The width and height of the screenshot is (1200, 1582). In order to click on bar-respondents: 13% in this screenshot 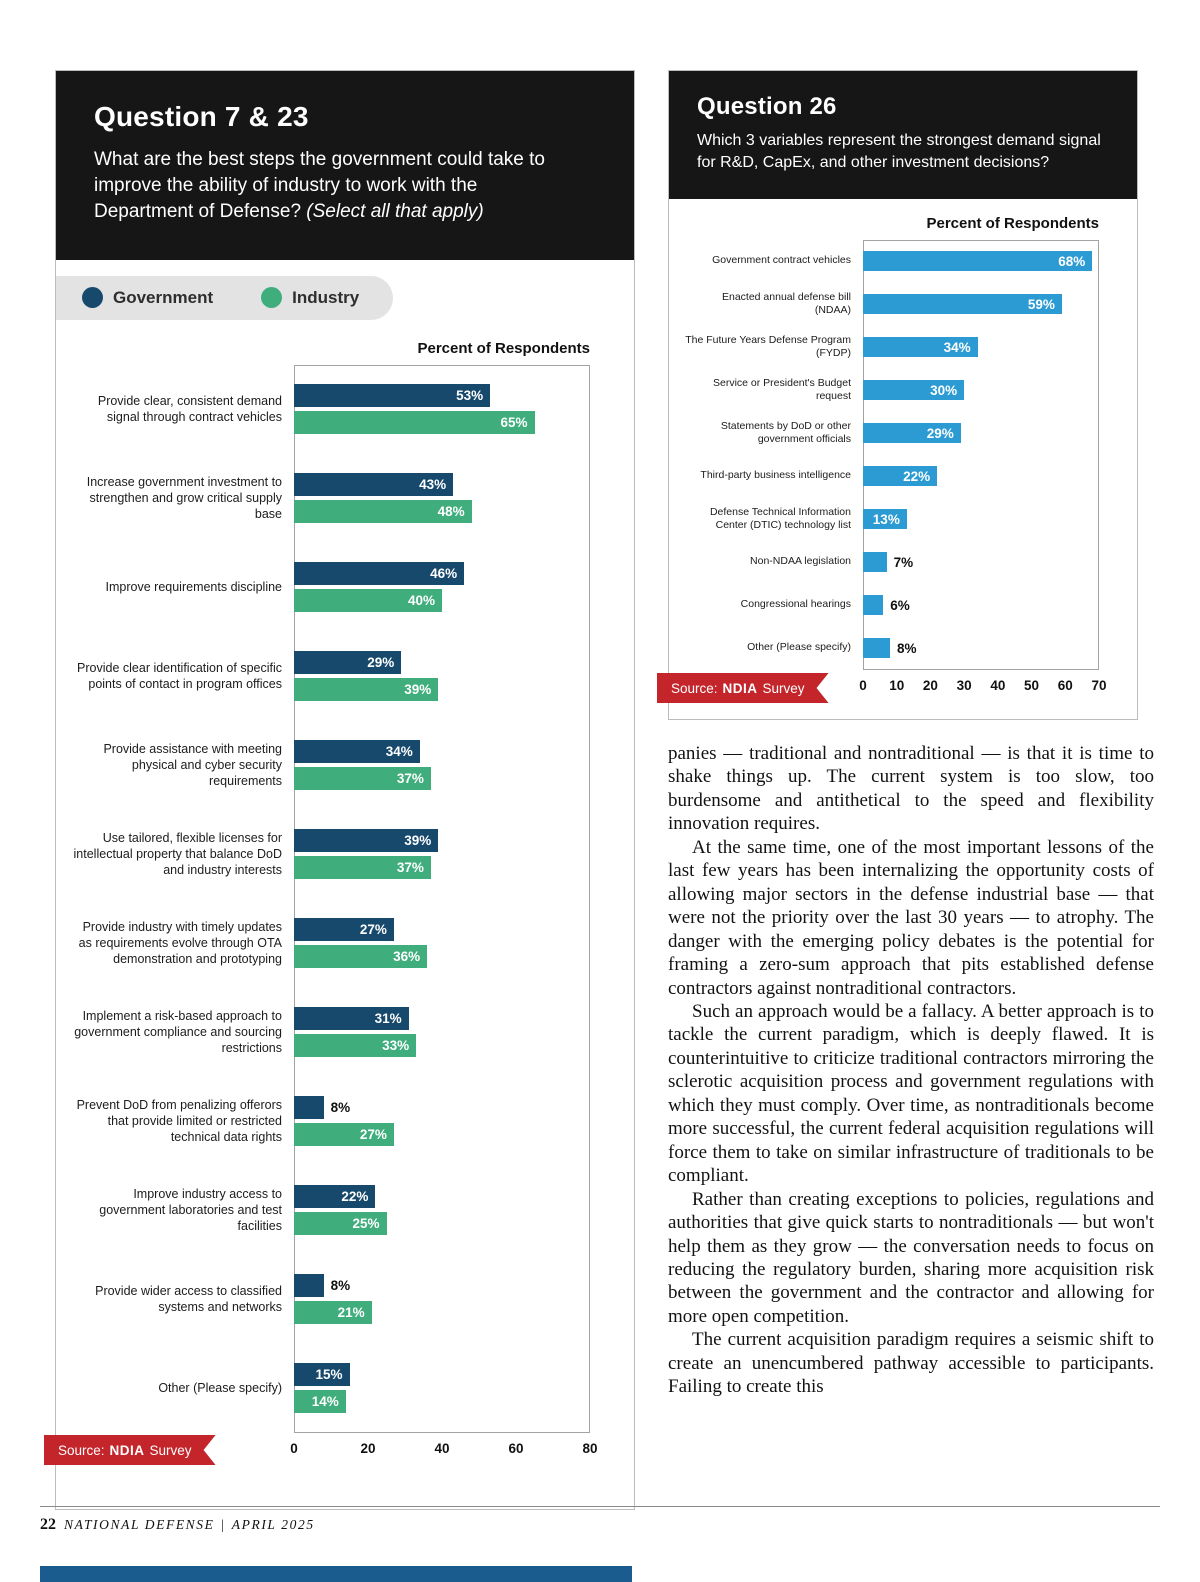, I will do `click(885, 519)`.